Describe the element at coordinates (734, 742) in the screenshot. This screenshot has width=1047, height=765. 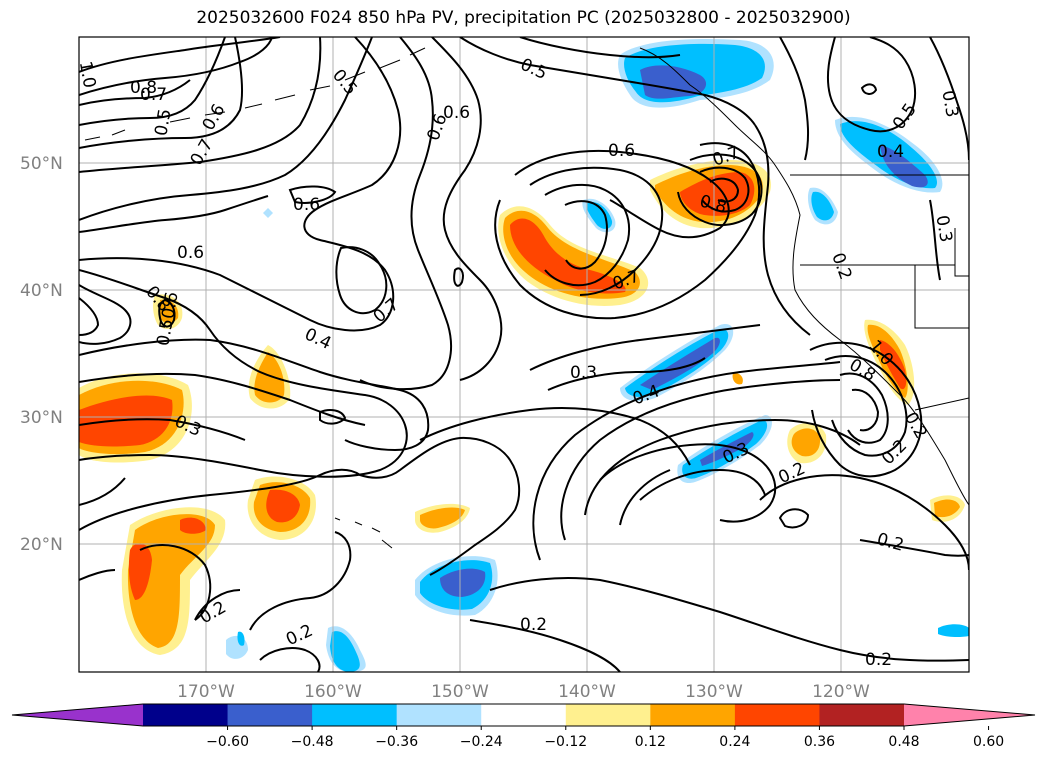
I see `colorbar-tick-label: 0.24` at that location.